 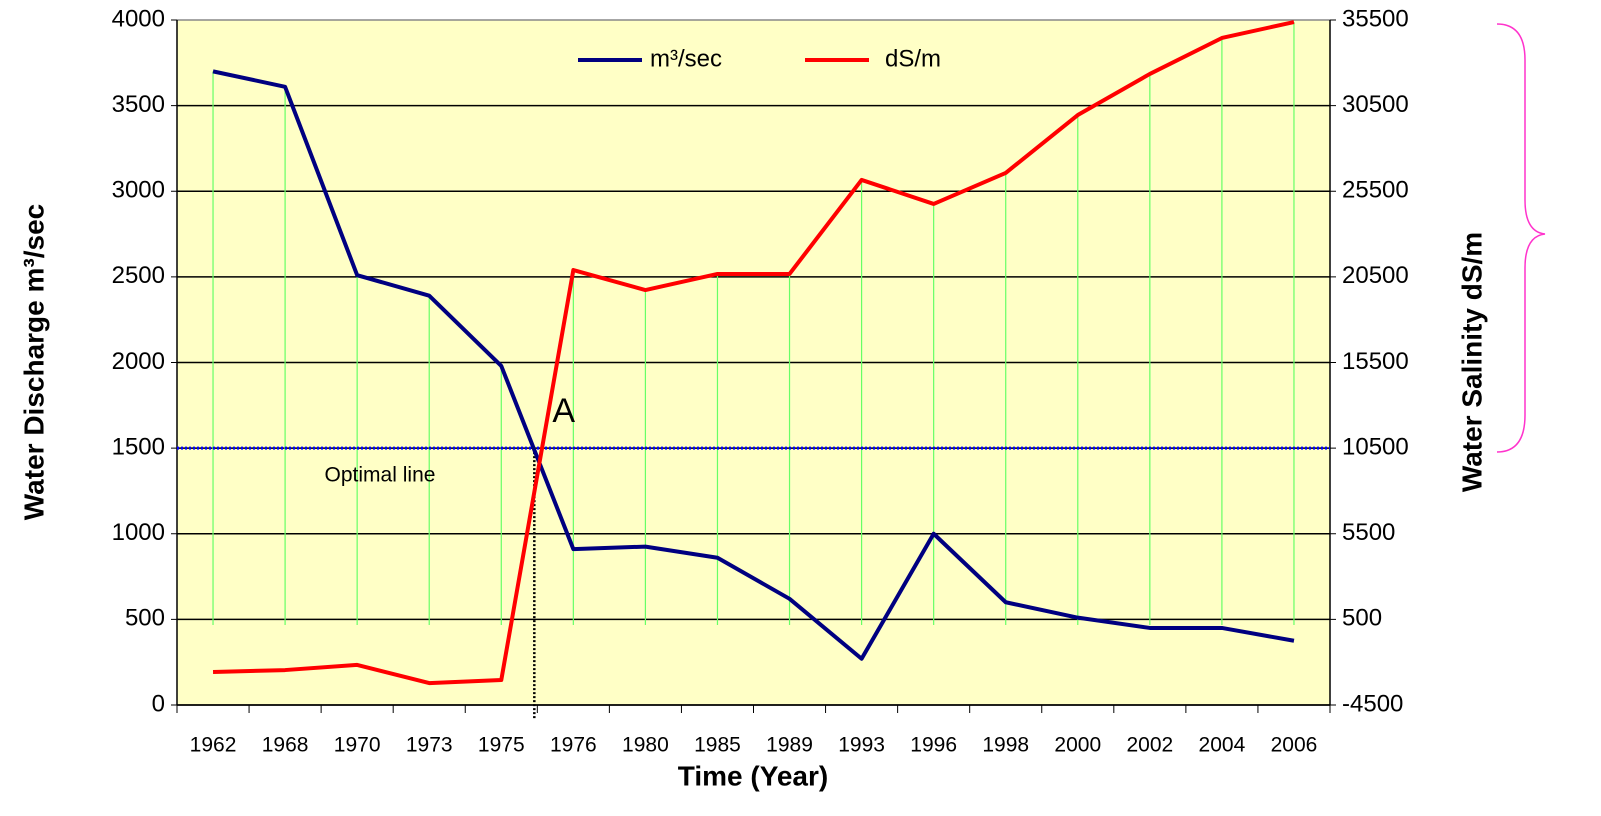 What do you see at coordinates (138, 18) in the screenshot?
I see `y-tick-label: 4000` at bounding box center [138, 18].